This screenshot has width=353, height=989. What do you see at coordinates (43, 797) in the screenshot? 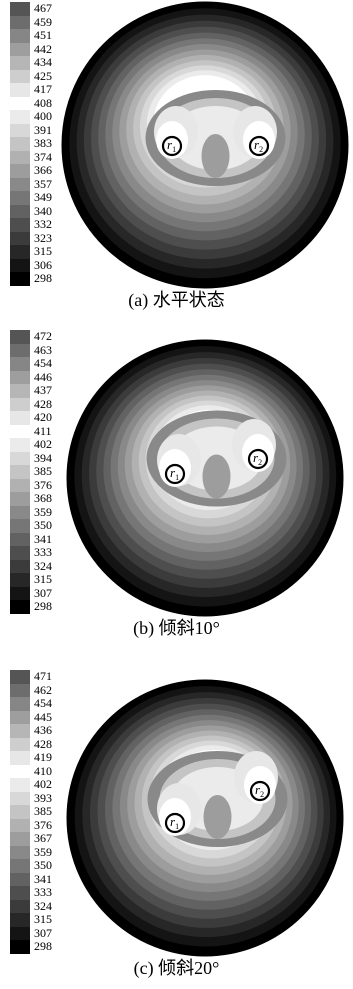
I see `legend-label: 393` at bounding box center [43, 797].